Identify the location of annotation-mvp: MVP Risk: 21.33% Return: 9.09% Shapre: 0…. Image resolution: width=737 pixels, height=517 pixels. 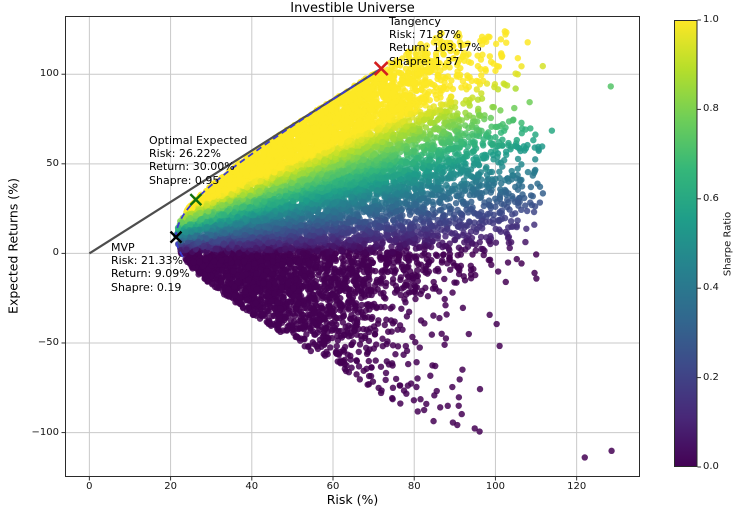
(150, 267).